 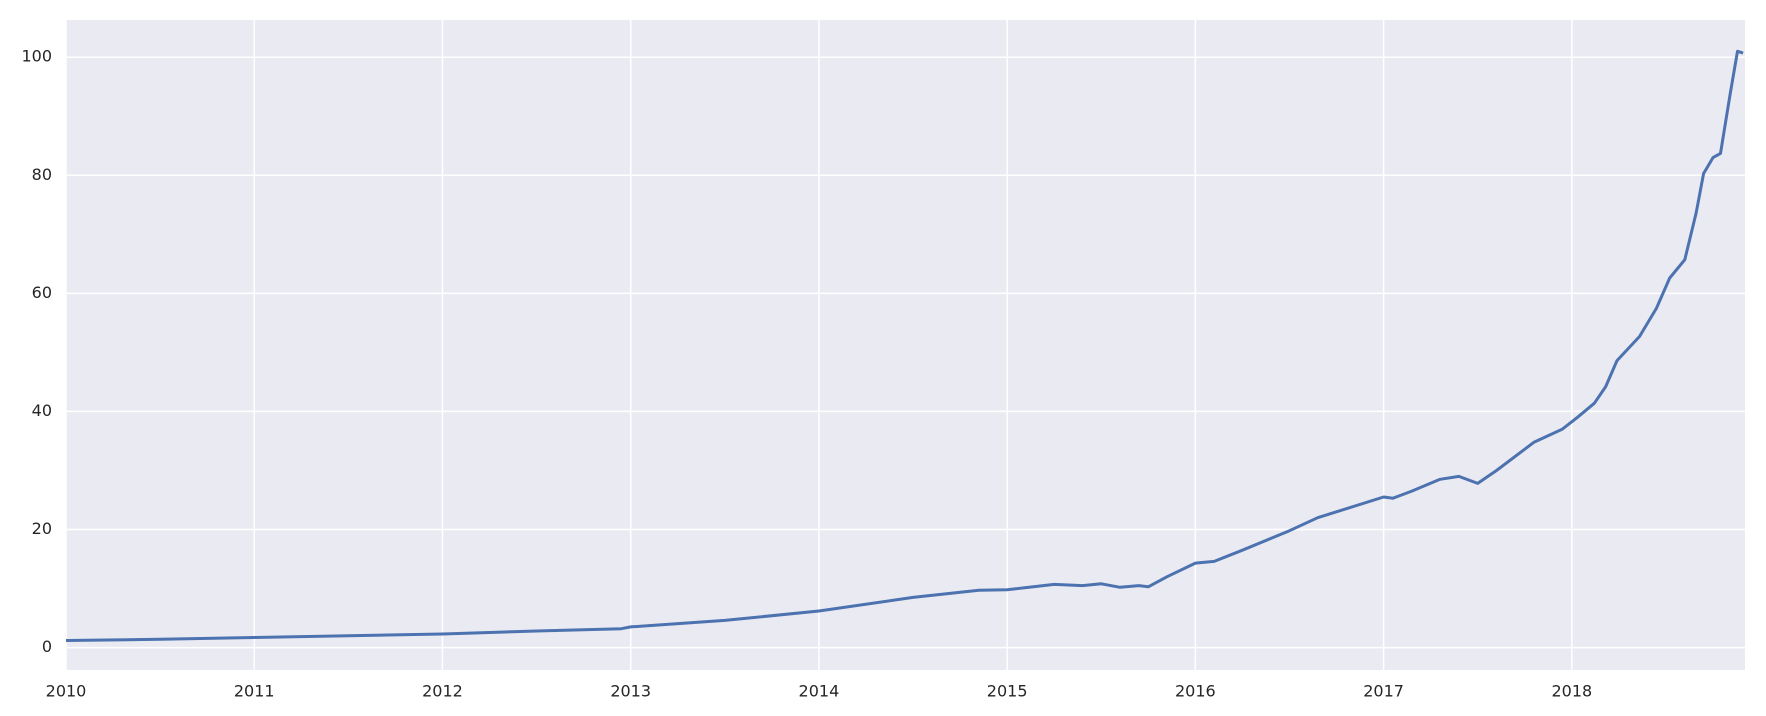 What do you see at coordinates (66, 691) in the screenshot?
I see `x-tick-label: 2010` at bounding box center [66, 691].